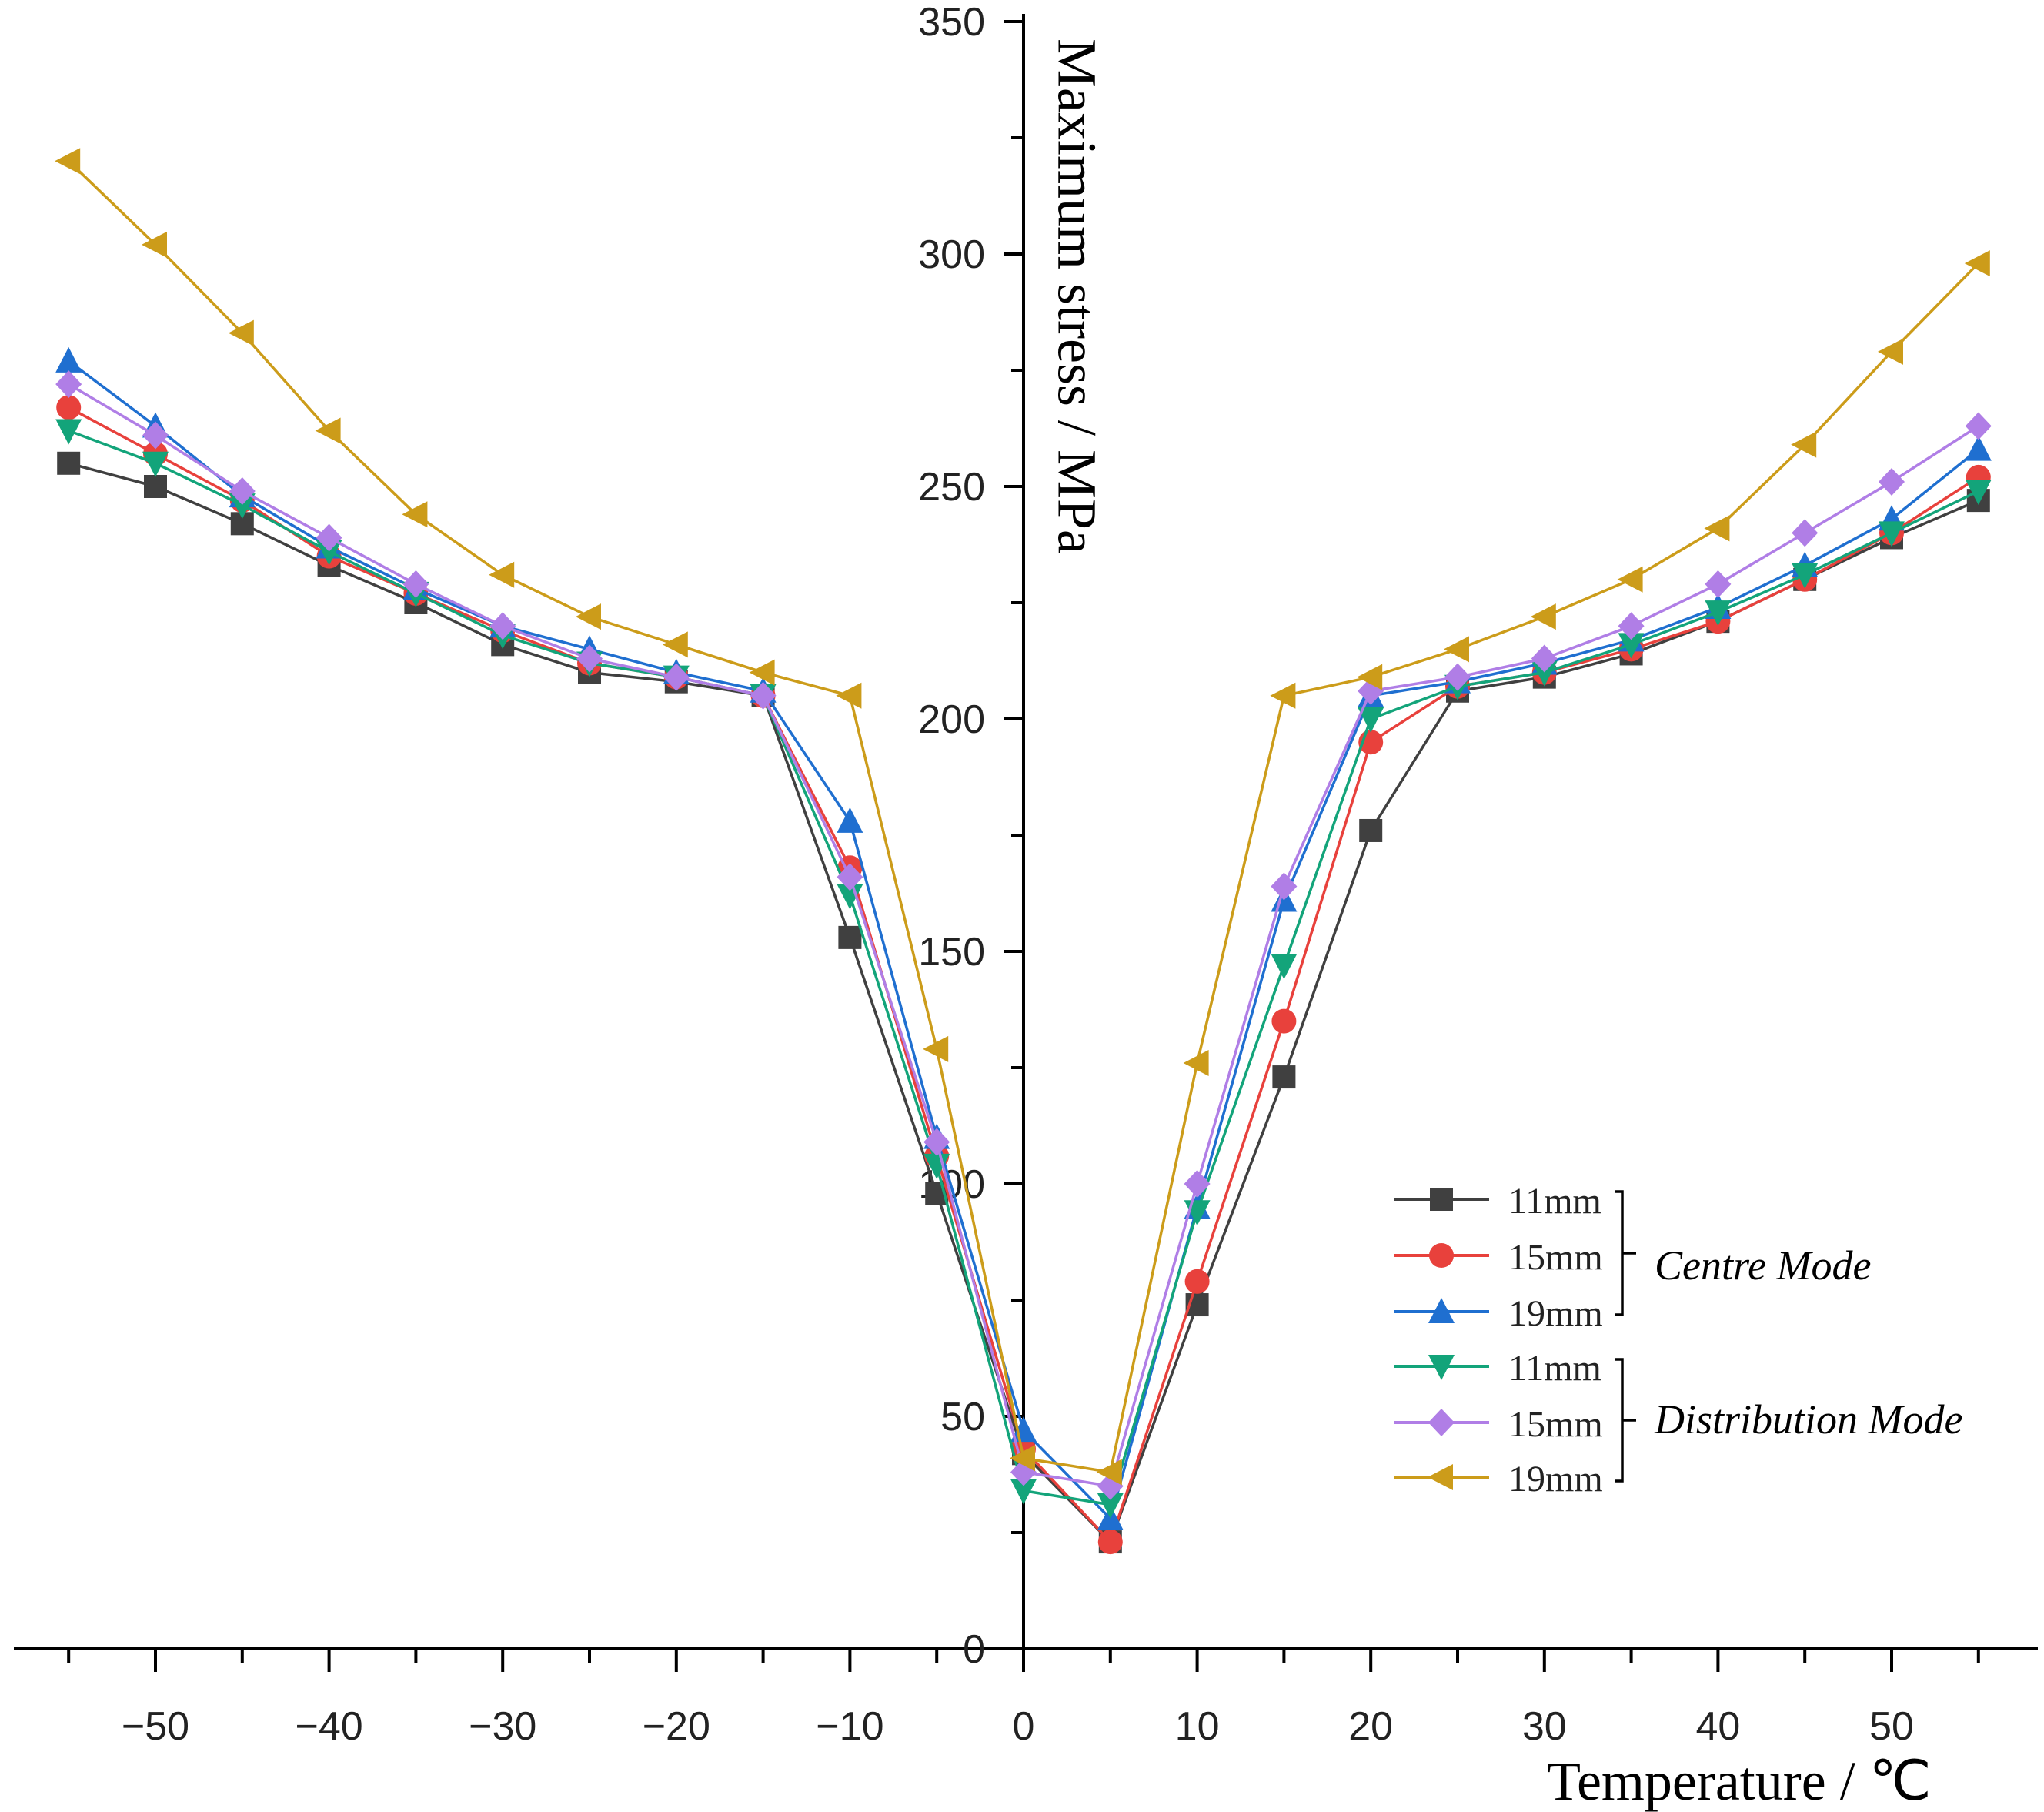 Image resolution: width=2044 pixels, height=1812 pixels. Describe the element at coordinates (1625, 1253) in the screenshot. I see `centre-mode-bracket` at that location.